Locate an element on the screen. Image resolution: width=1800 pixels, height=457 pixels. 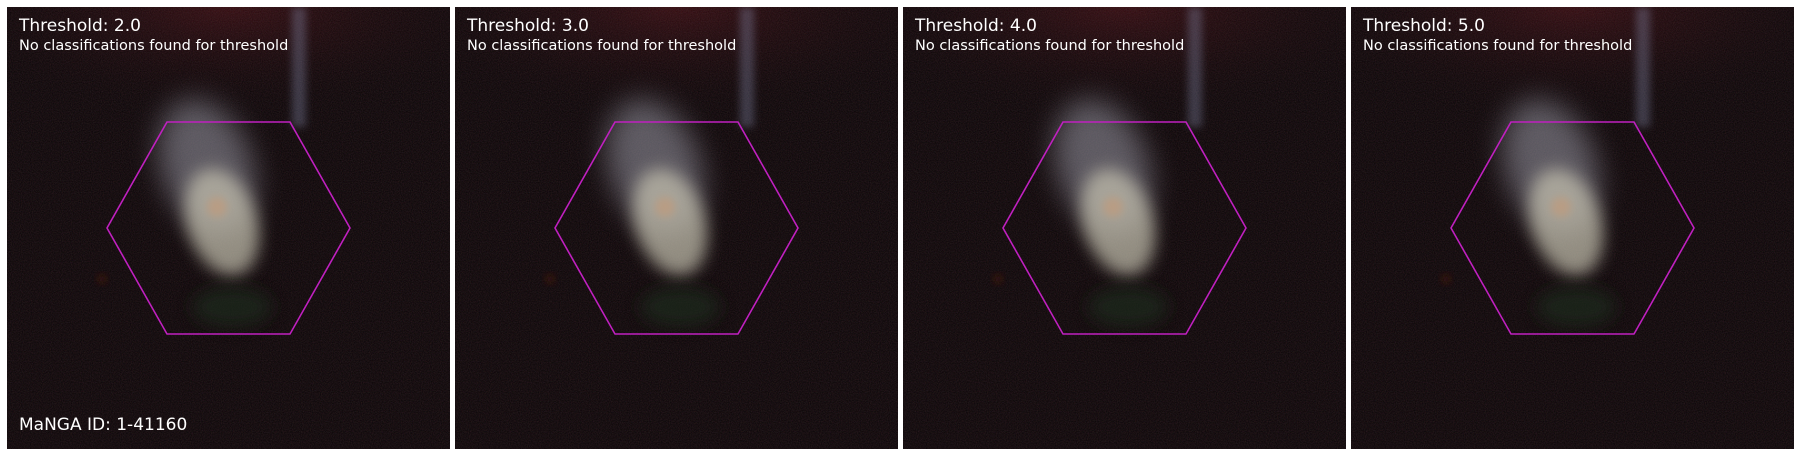
threshold-label: Threshold: 4.0 is located at coordinates (976, 26).